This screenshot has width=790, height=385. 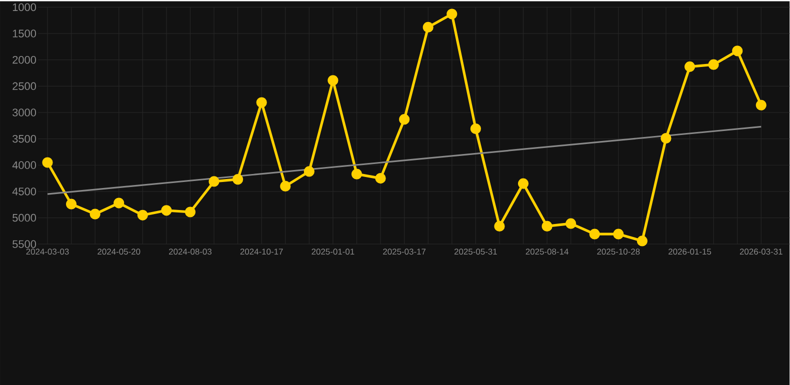 What do you see at coordinates (24, 165) in the screenshot?
I see `y-tick-label: 4000` at bounding box center [24, 165].